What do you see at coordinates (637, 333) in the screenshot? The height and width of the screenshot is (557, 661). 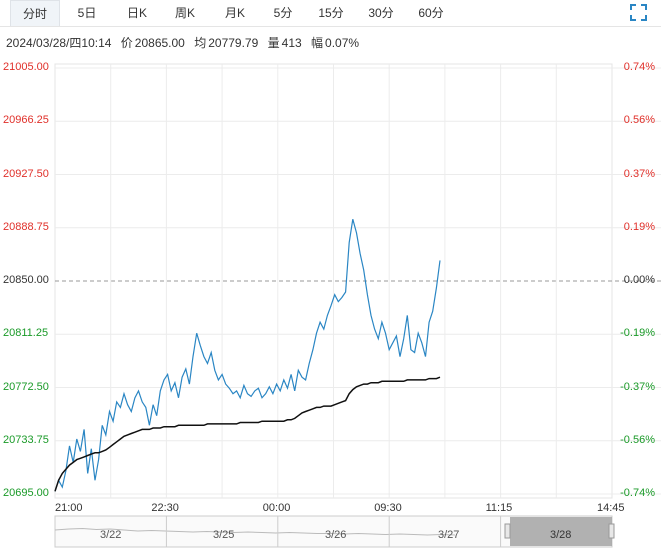 I see `y-tick-label-right: -0.19%` at bounding box center [637, 333].